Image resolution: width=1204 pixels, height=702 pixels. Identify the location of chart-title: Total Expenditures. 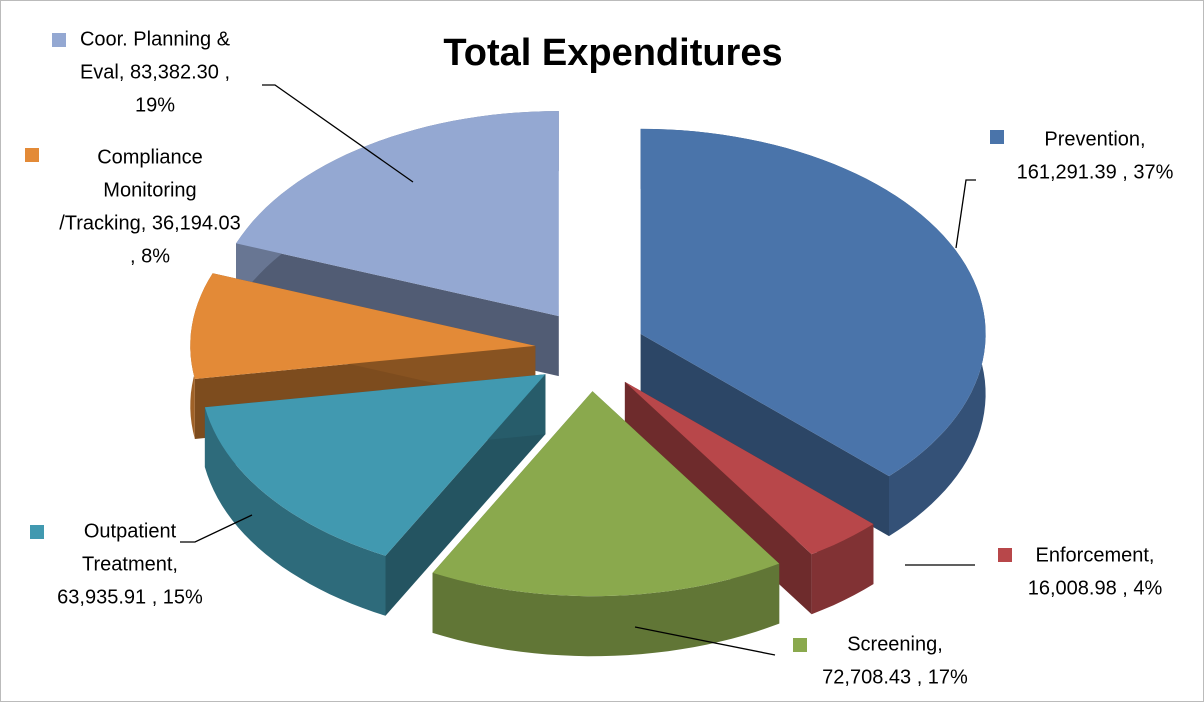
(612, 53).